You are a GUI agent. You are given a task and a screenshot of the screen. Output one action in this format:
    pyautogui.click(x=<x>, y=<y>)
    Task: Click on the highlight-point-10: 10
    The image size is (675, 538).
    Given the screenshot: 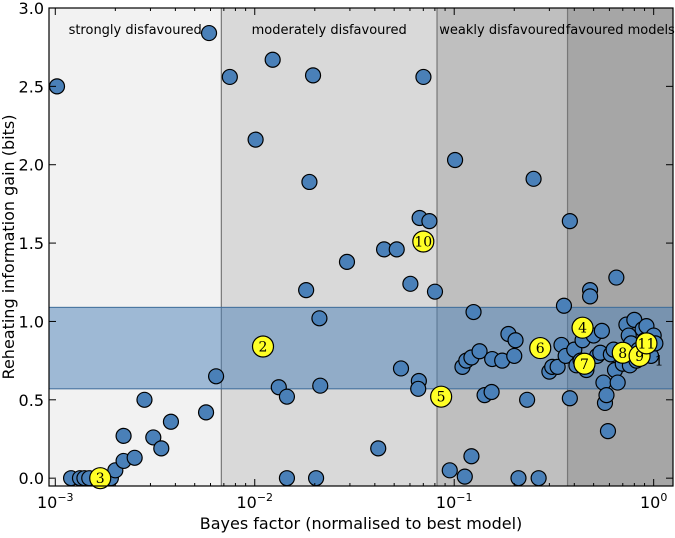 What is the action you would take?
    pyautogui.click(x=423, y=241)
    